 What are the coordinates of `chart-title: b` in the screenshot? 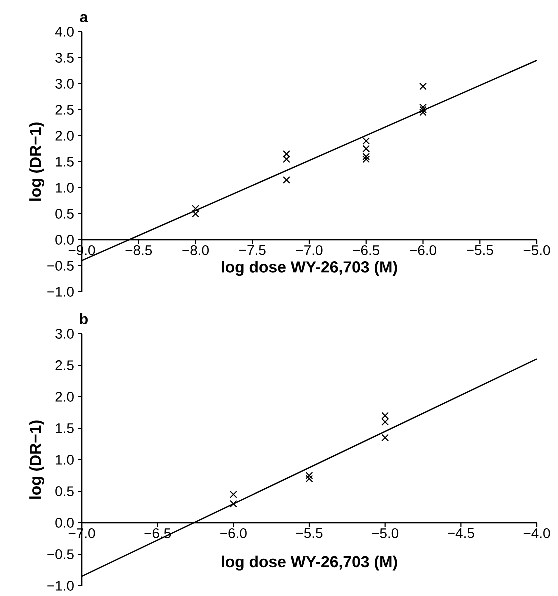 It's located at (84, 319).